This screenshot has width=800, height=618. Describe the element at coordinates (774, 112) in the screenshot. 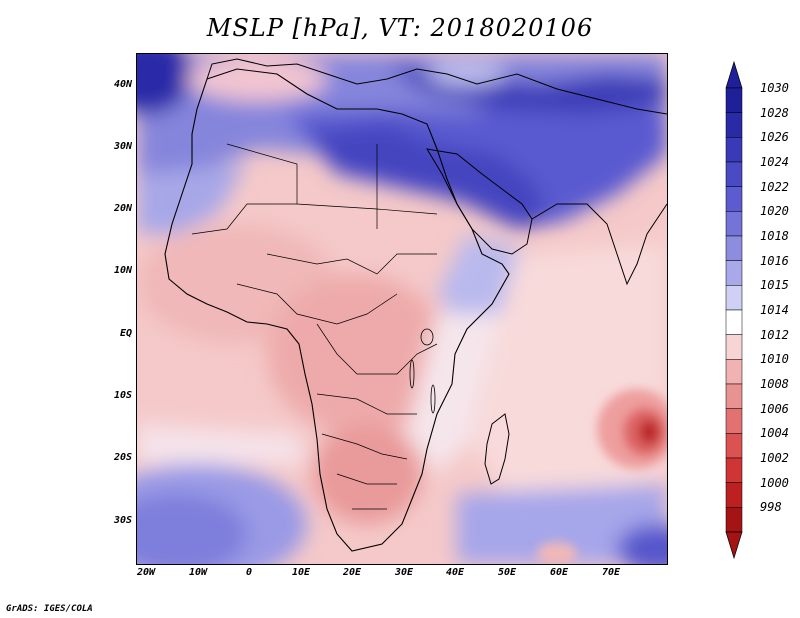

I see `colorbar-level-label: 1028` at that location.